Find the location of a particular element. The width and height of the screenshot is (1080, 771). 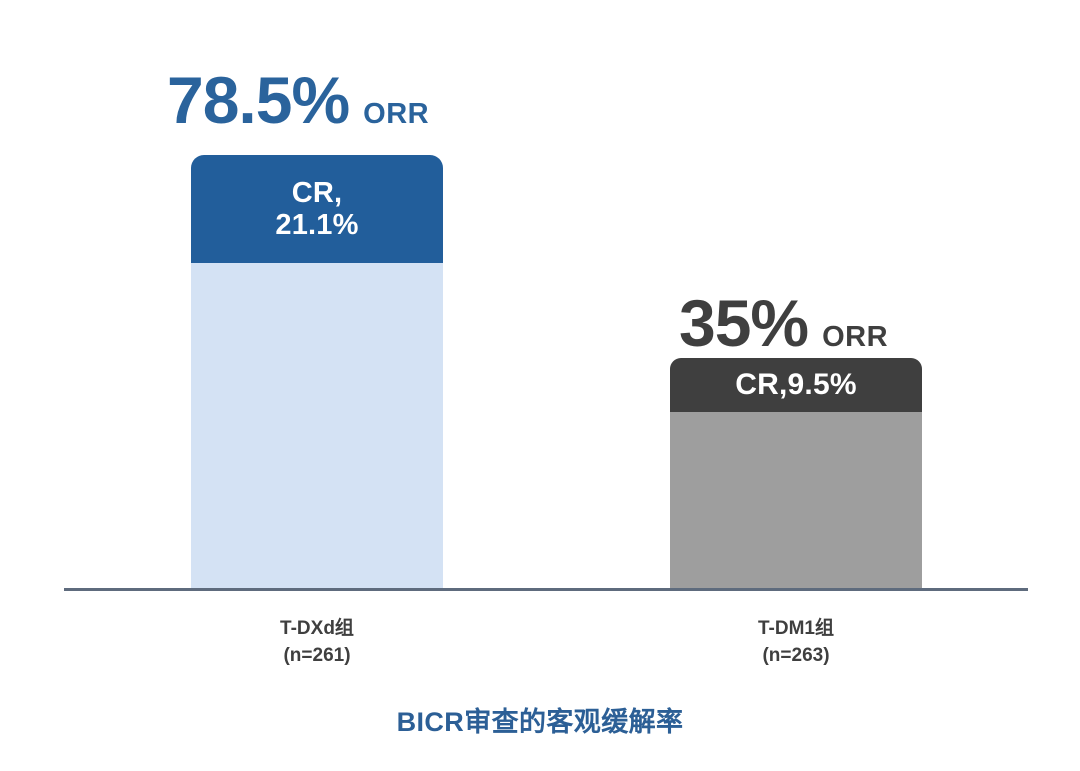

orr-tag-tdm1: ORR is located at coordinates (855, 337).